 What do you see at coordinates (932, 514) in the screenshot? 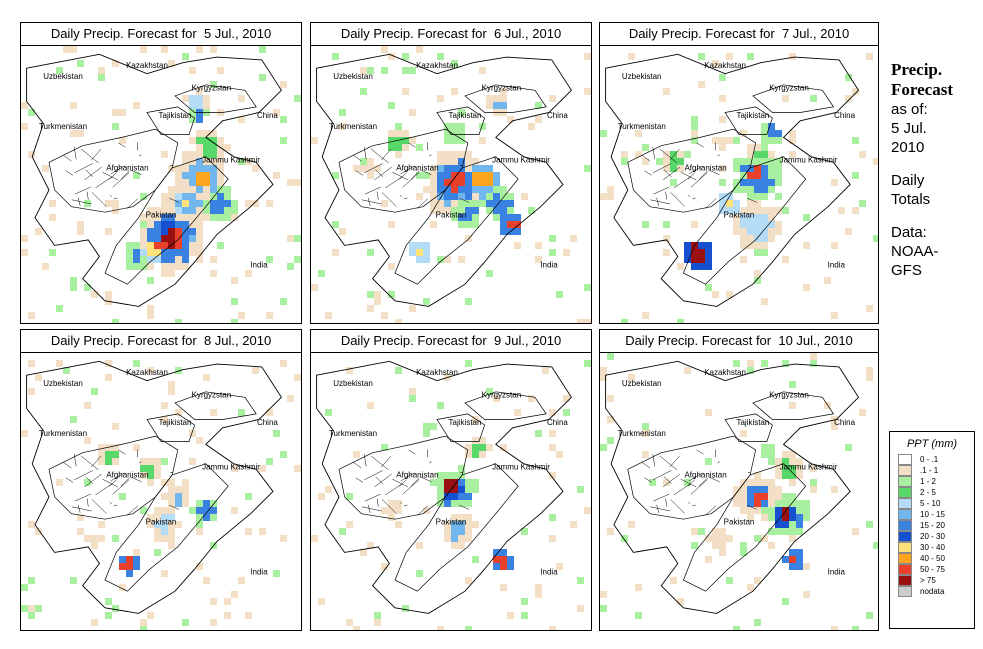
I see `legend-label: 10 - 15` at bounding box center [932, 514].